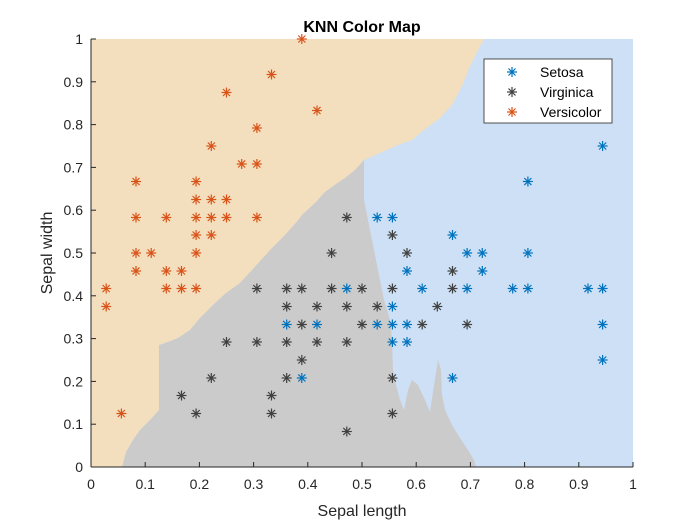 Image resolution: width=700 pixels, height=525 pixels. Describe the element at coordinates (579, 484) in the screenshot. I see `x-tick-label: 0.9` at that location.